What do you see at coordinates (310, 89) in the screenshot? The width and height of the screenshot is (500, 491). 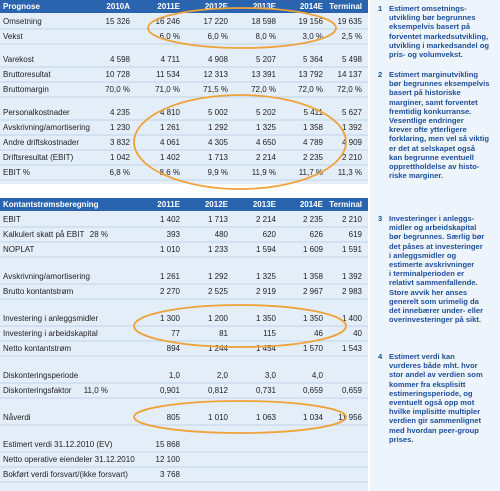 I see `cell: 72,0 %` at bounding box center [310, 89].